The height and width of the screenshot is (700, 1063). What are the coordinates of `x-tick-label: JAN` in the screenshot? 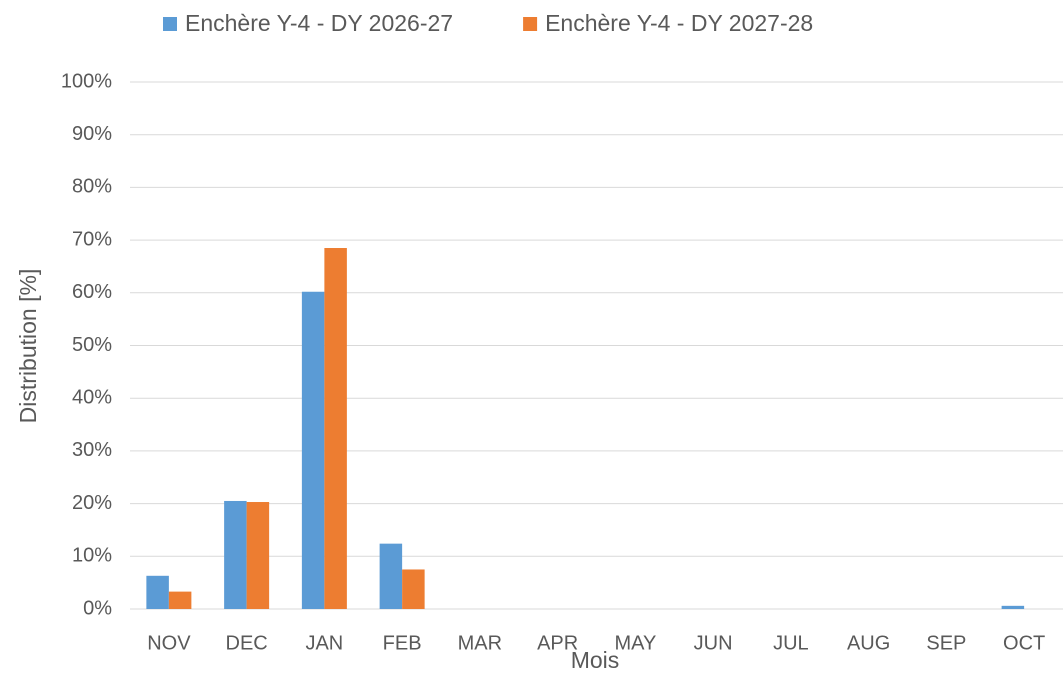 It's located at (324, 643).